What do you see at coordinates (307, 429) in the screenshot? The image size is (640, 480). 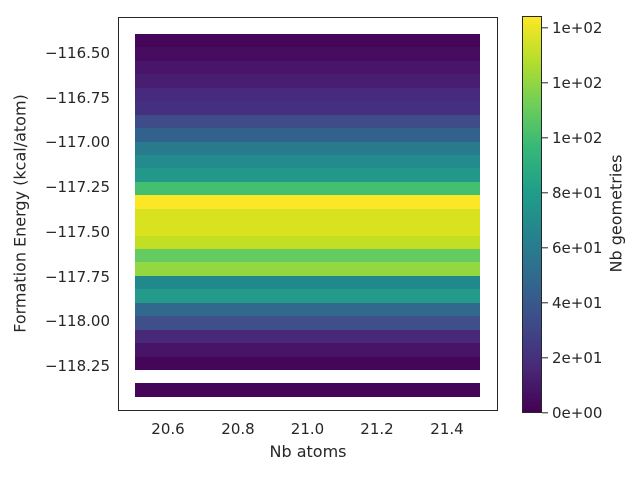 I see `x-tick-label: 21.0` at bounding box center [307, 429].